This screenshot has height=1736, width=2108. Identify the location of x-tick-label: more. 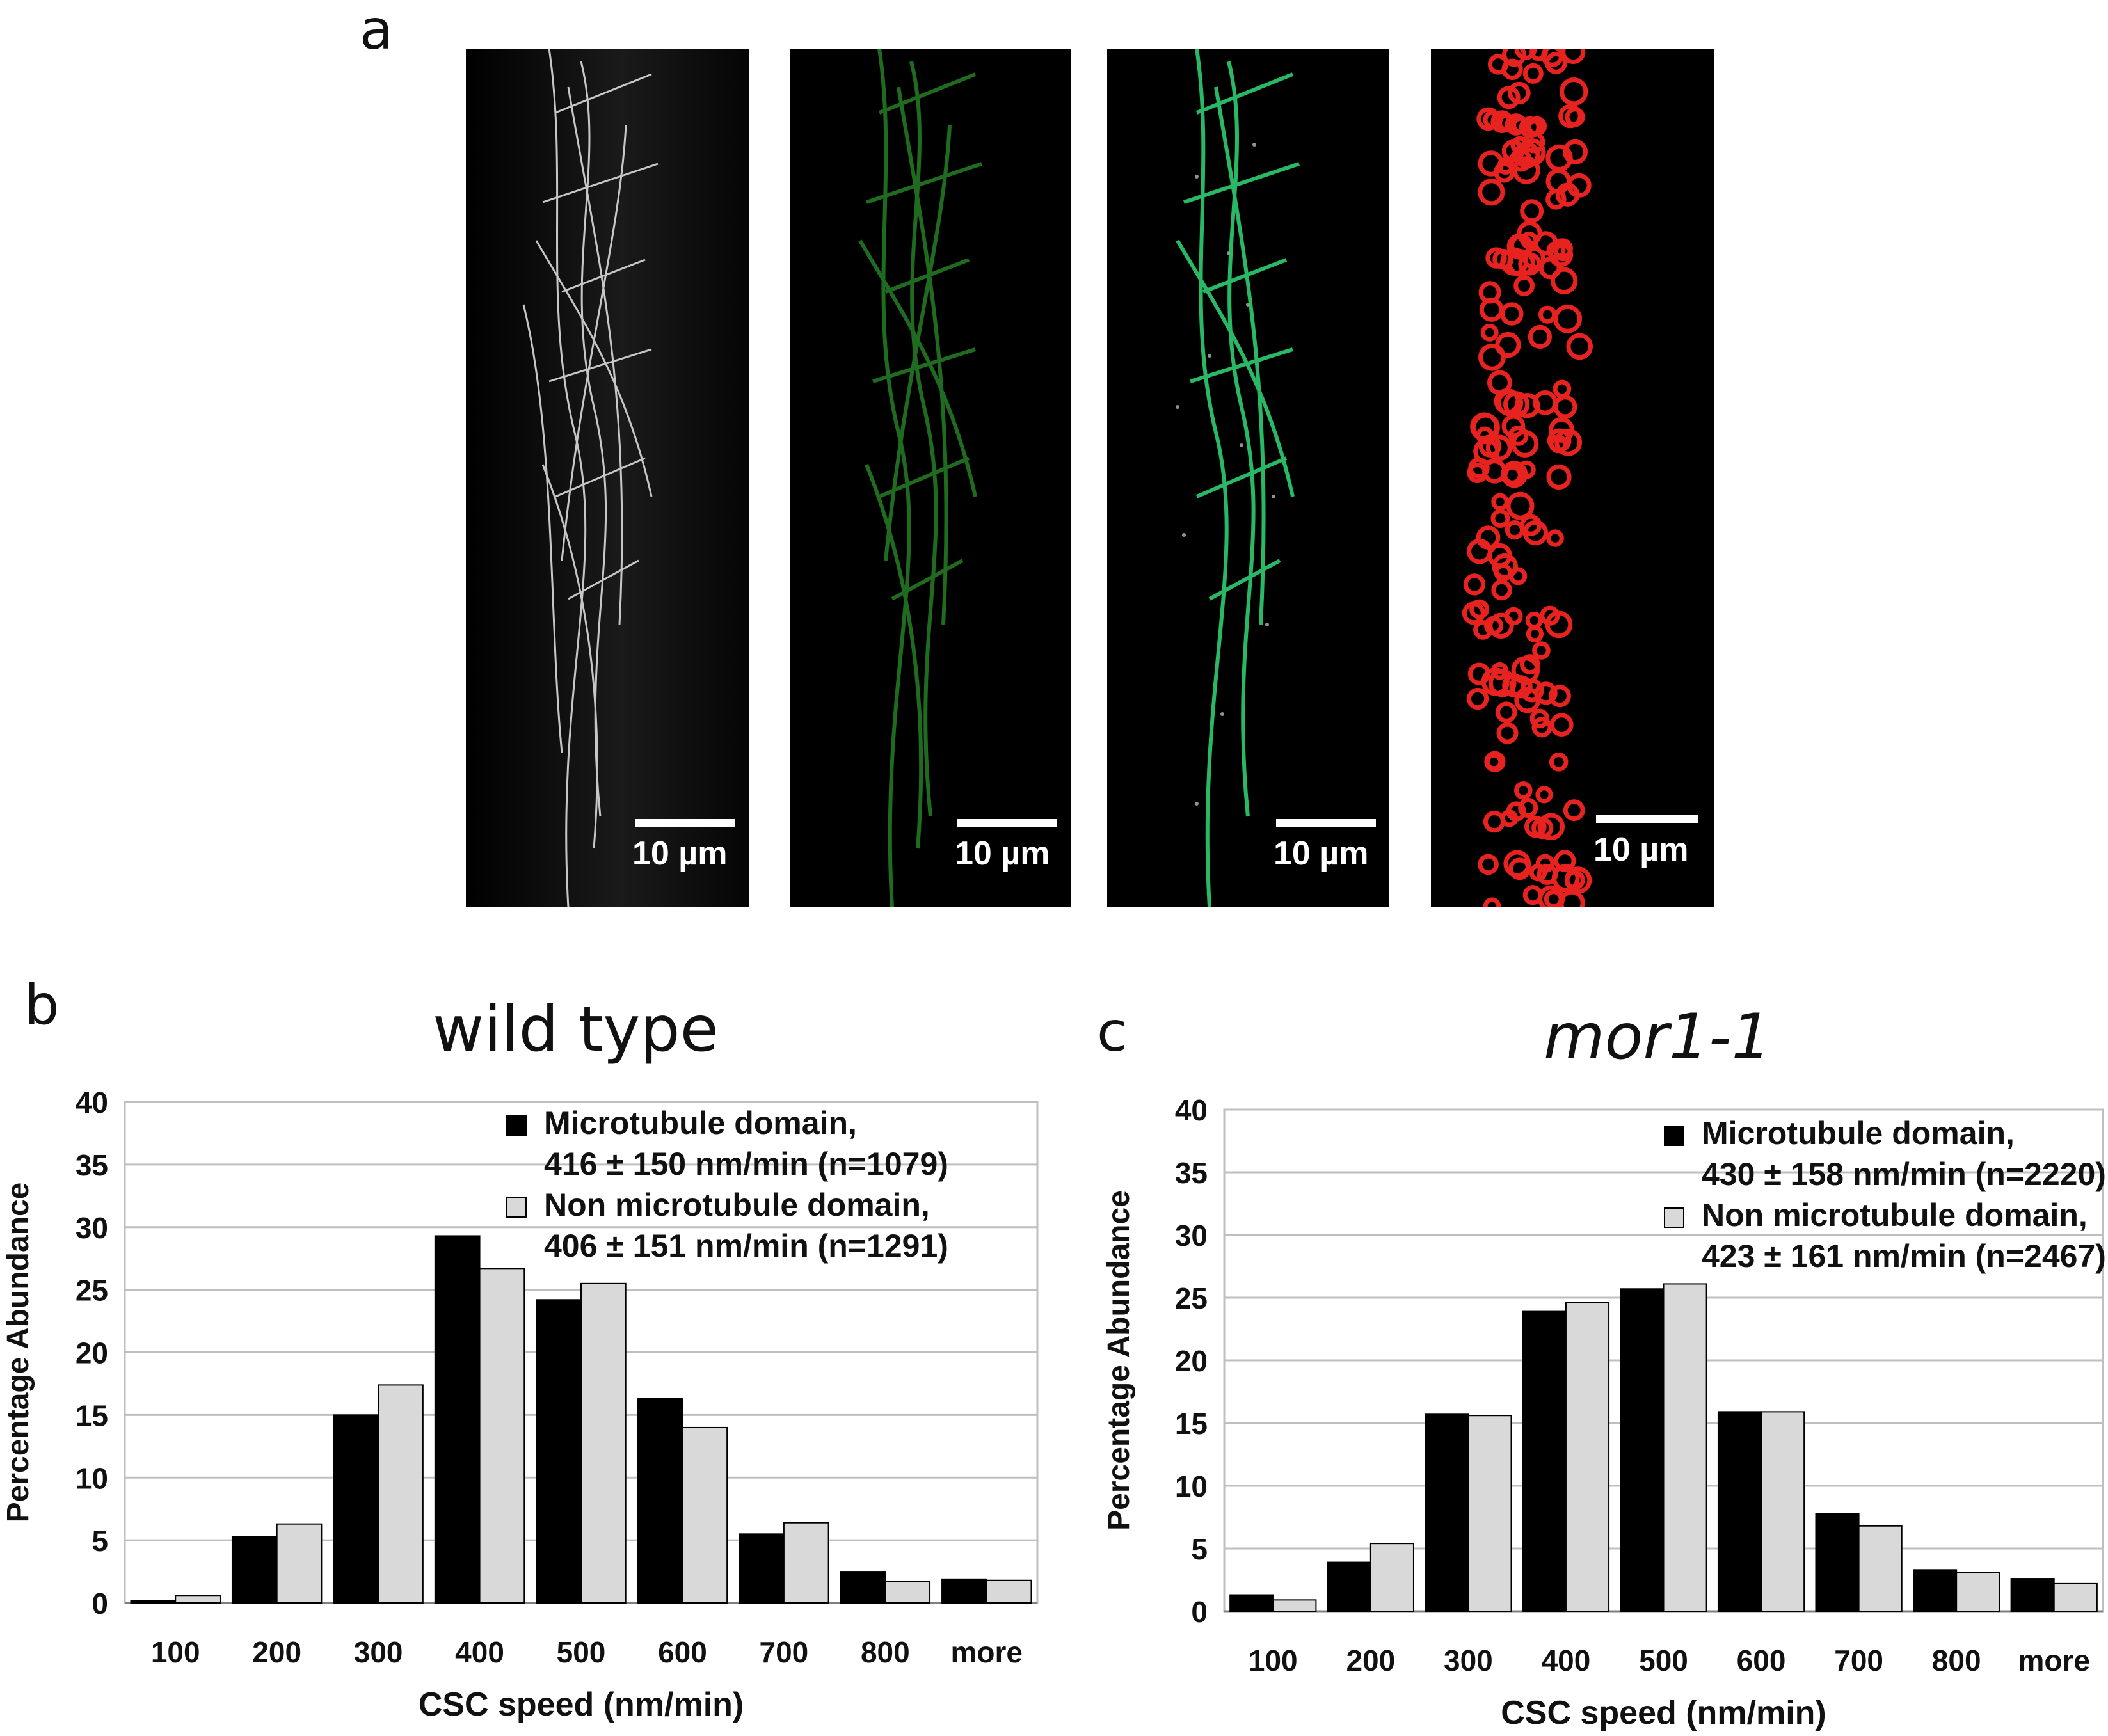
(987, 1652).